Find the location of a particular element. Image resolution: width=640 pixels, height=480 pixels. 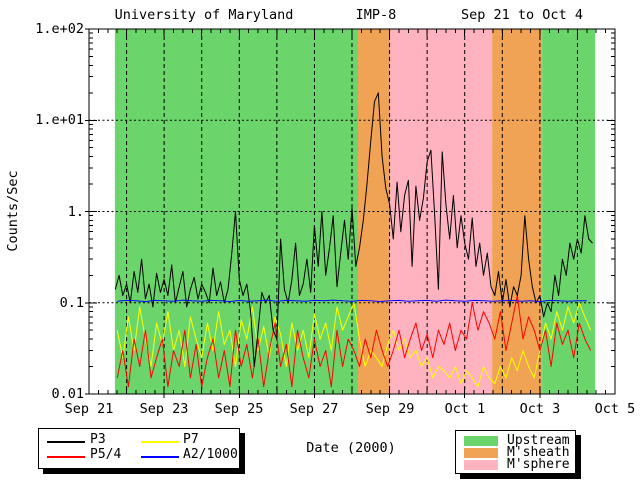

msphere-color-swatch is located at coordinates (481, 465).